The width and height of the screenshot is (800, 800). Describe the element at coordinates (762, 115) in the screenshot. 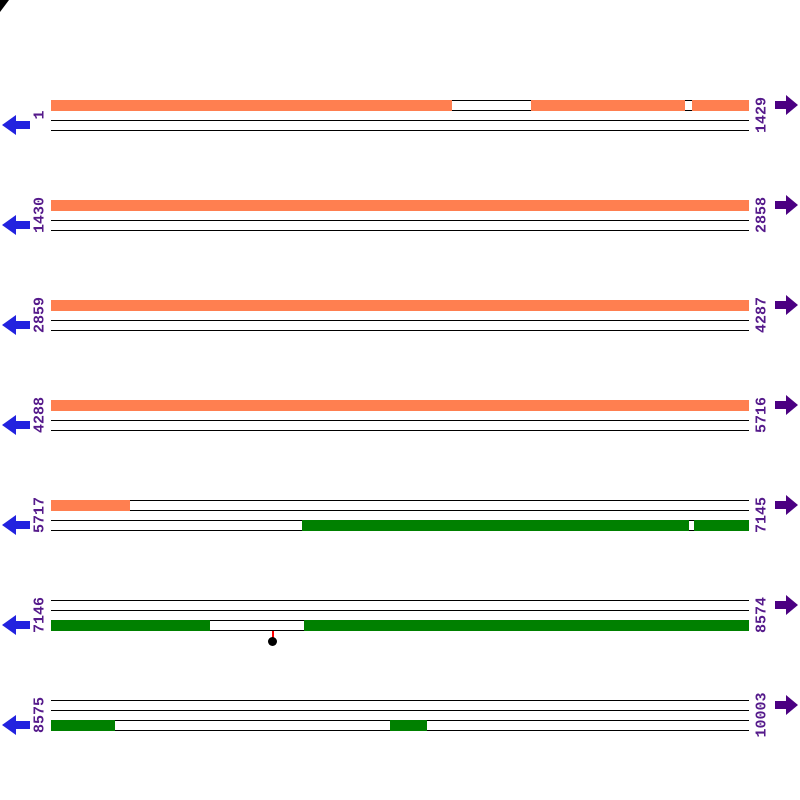

I see `row-end-coordinate: 1429` at that location.